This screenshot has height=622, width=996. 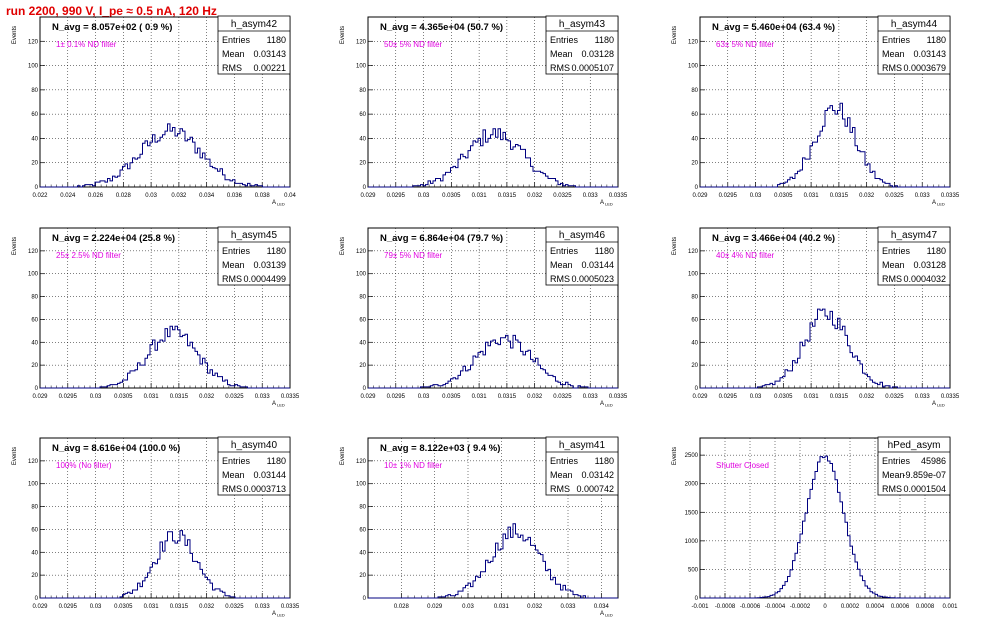 What do you see at coordinates (413, 44) in the screenshot?
I see `filter-annotation: 50± 5% ND filter` at bounding box center [413, 44].